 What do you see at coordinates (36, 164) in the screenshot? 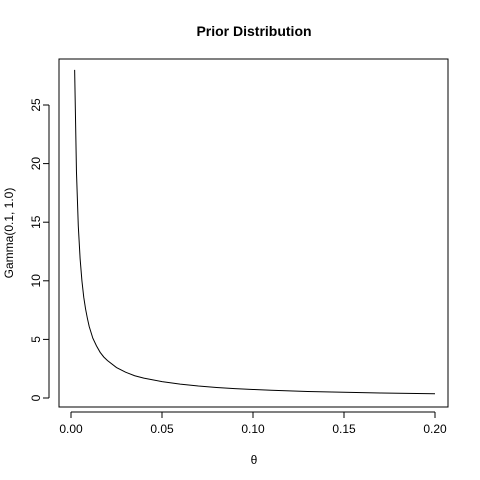
I see `y-tick-label: 20` at bounding box center [36, 164].